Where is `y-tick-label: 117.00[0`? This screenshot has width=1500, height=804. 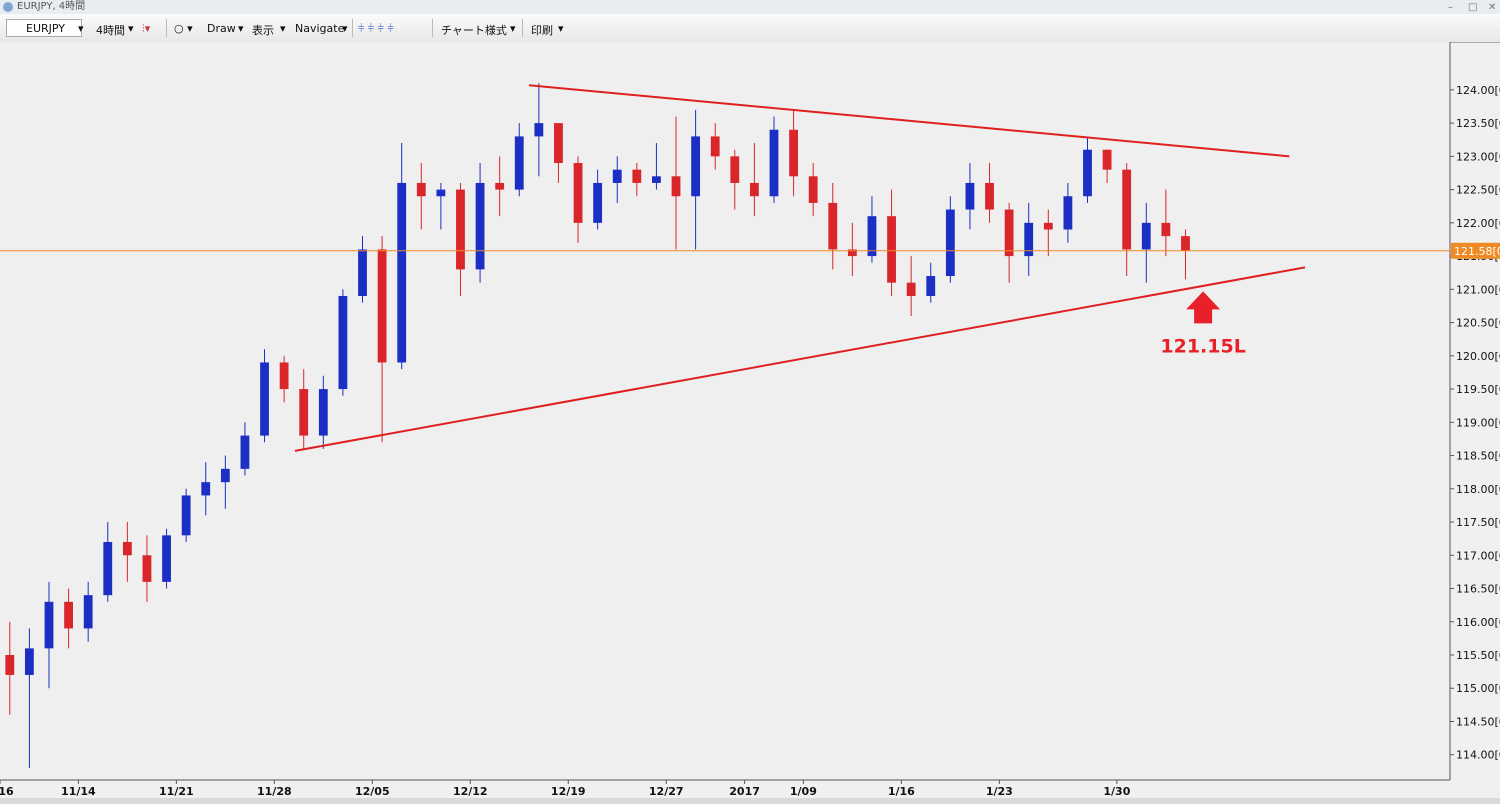
y-tick-label: 117.00[0 is located at coordinates (1478, 555).